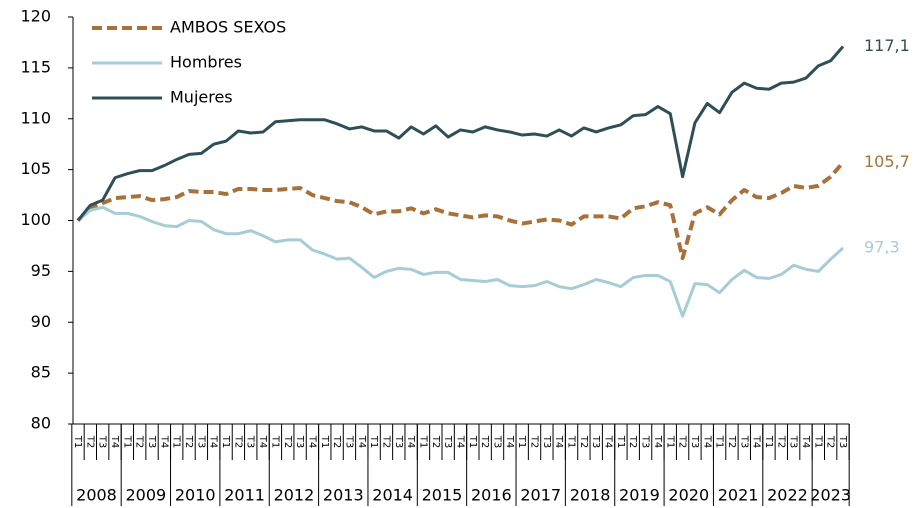 The height and width of the screenshot is (508, 917). I want to click on y-tick-label: 90, so click(41, 321).